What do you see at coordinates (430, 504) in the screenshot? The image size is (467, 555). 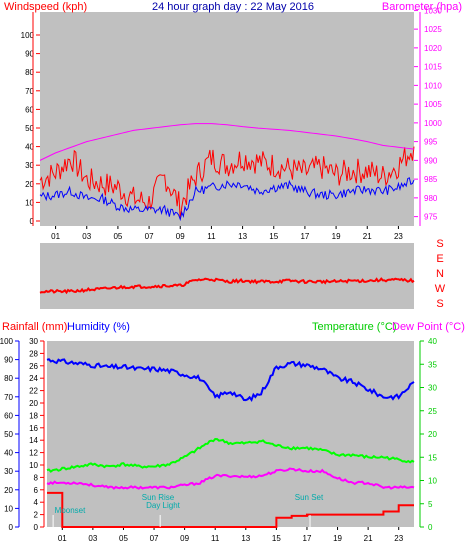 I see `temperature-tick-label: 5` at bounding box center [430, 504].